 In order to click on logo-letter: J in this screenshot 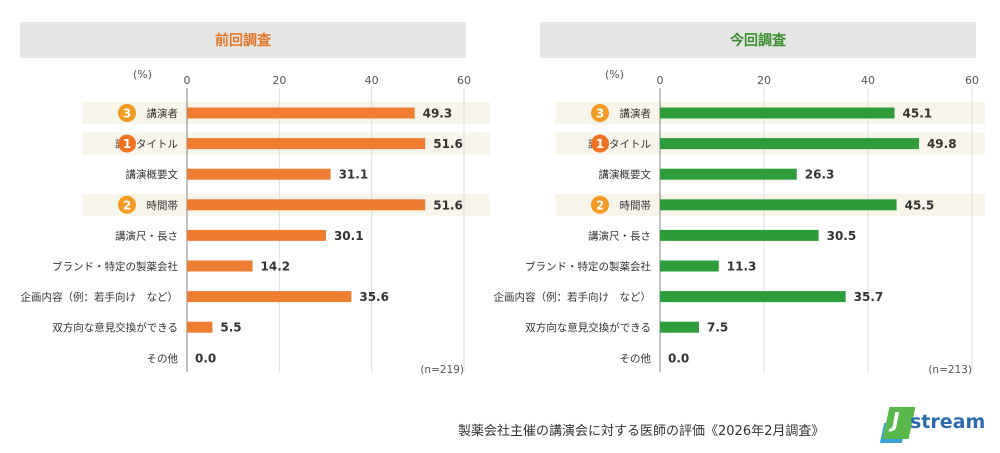, I will do `click(896, 420)`.